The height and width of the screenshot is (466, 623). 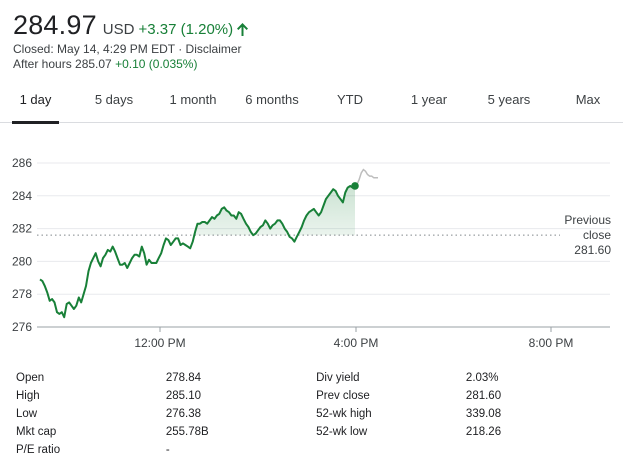 I want to click on stat-value: 278.84, so click(x=183, y=378).